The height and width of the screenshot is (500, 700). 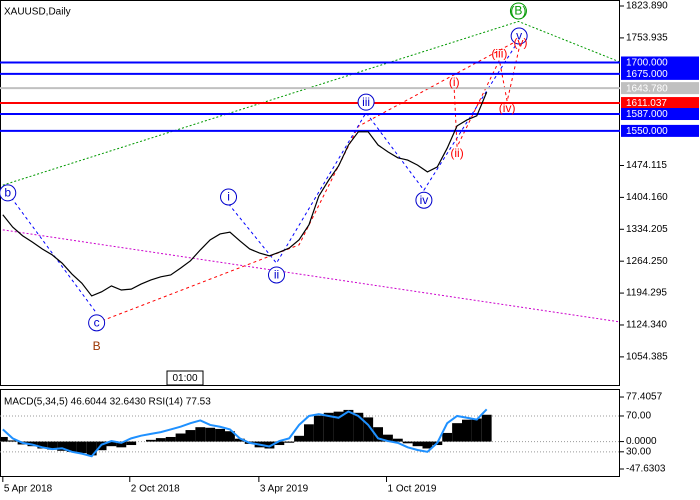 What do you see at coordinates (507, 108) in the screenshot?
I see `wave-label: (iv)` at bounding box center [507, 108].